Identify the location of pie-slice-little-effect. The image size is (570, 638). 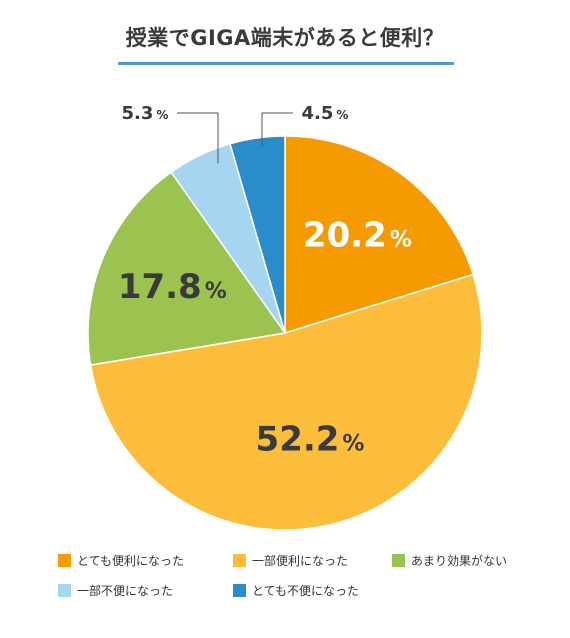
(187, 268).